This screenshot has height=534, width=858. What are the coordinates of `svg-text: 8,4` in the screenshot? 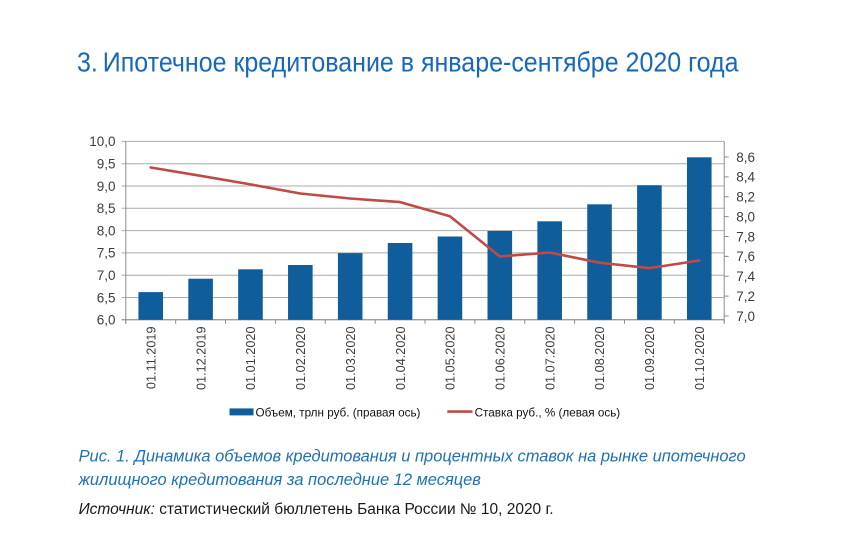 It's located at (745, 177).